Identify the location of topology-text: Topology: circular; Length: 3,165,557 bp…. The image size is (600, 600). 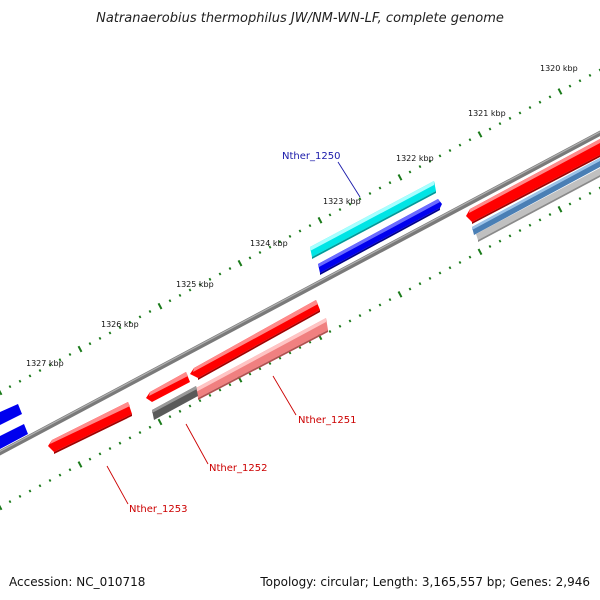
(424, 582).